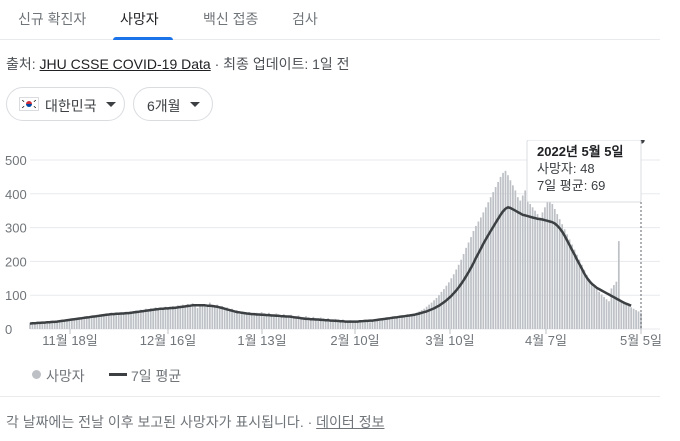  I want to click on data-info-link: 데이터 정보, so click(350, 422).